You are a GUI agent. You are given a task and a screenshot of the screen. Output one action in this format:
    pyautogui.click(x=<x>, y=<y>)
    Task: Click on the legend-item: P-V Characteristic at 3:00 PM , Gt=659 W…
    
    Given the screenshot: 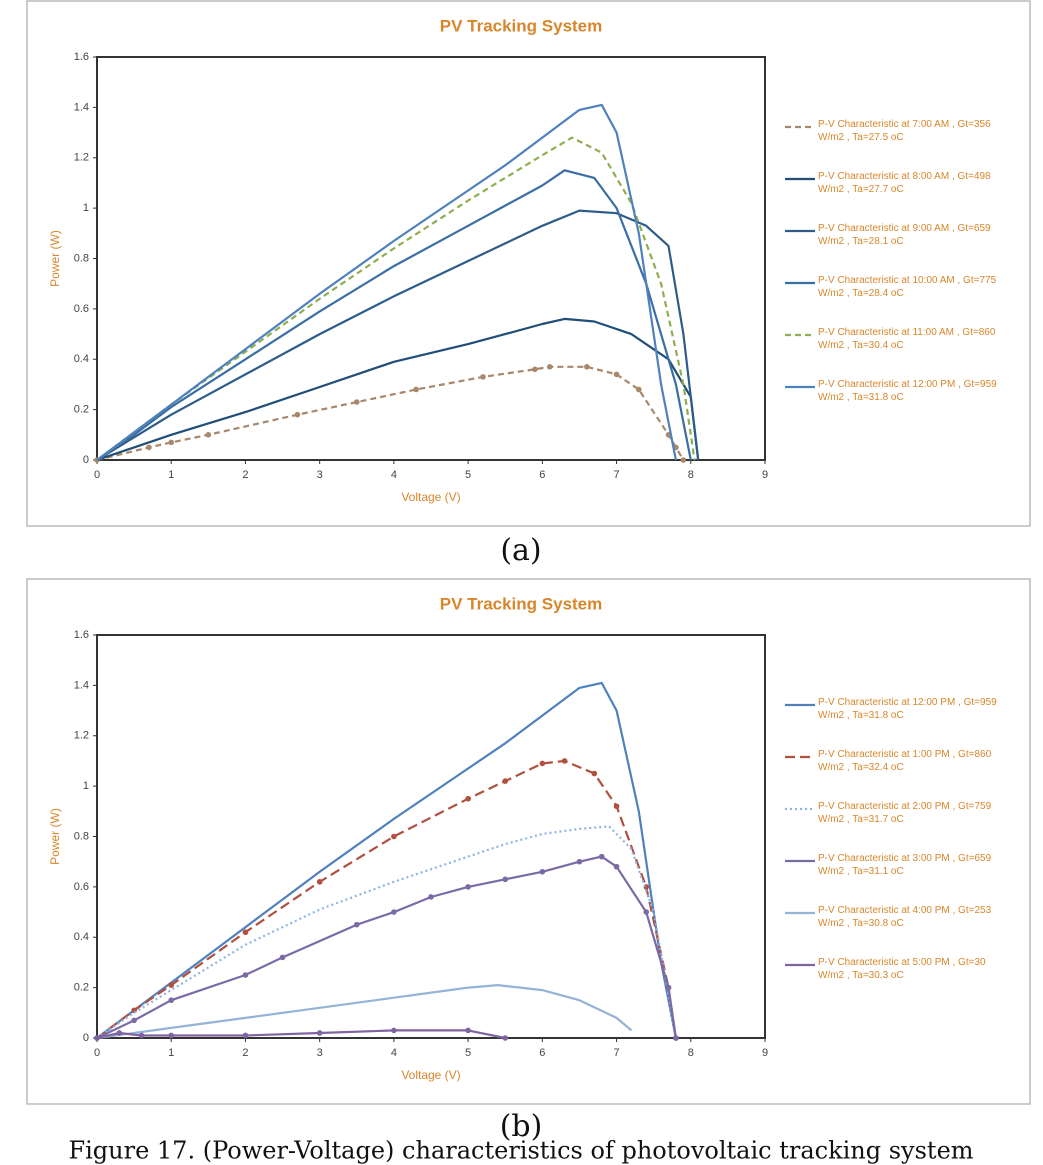 What is the action you would take?
    pyautogui.click(x=905, y=865)
    